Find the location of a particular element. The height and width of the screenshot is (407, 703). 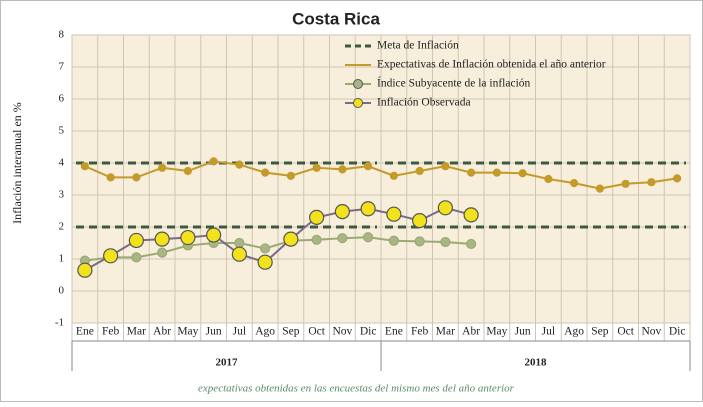

legend-label: Inflación Observada is located at coordinates (424, 103).